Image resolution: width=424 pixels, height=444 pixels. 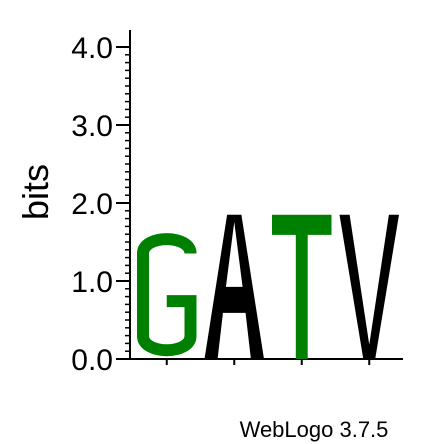 What do you see at coordinates (92, 360) in the screenshot?
I see `y-tick-label: 0.0` at bounding box center [92, 360].